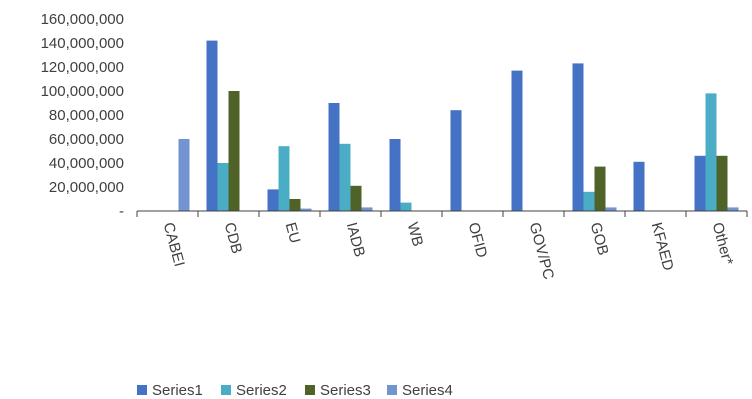  What do you see at coordinates (427, 390) in the screenshot?
I see `legend-label: Series4` at bounding box center [427, 390].